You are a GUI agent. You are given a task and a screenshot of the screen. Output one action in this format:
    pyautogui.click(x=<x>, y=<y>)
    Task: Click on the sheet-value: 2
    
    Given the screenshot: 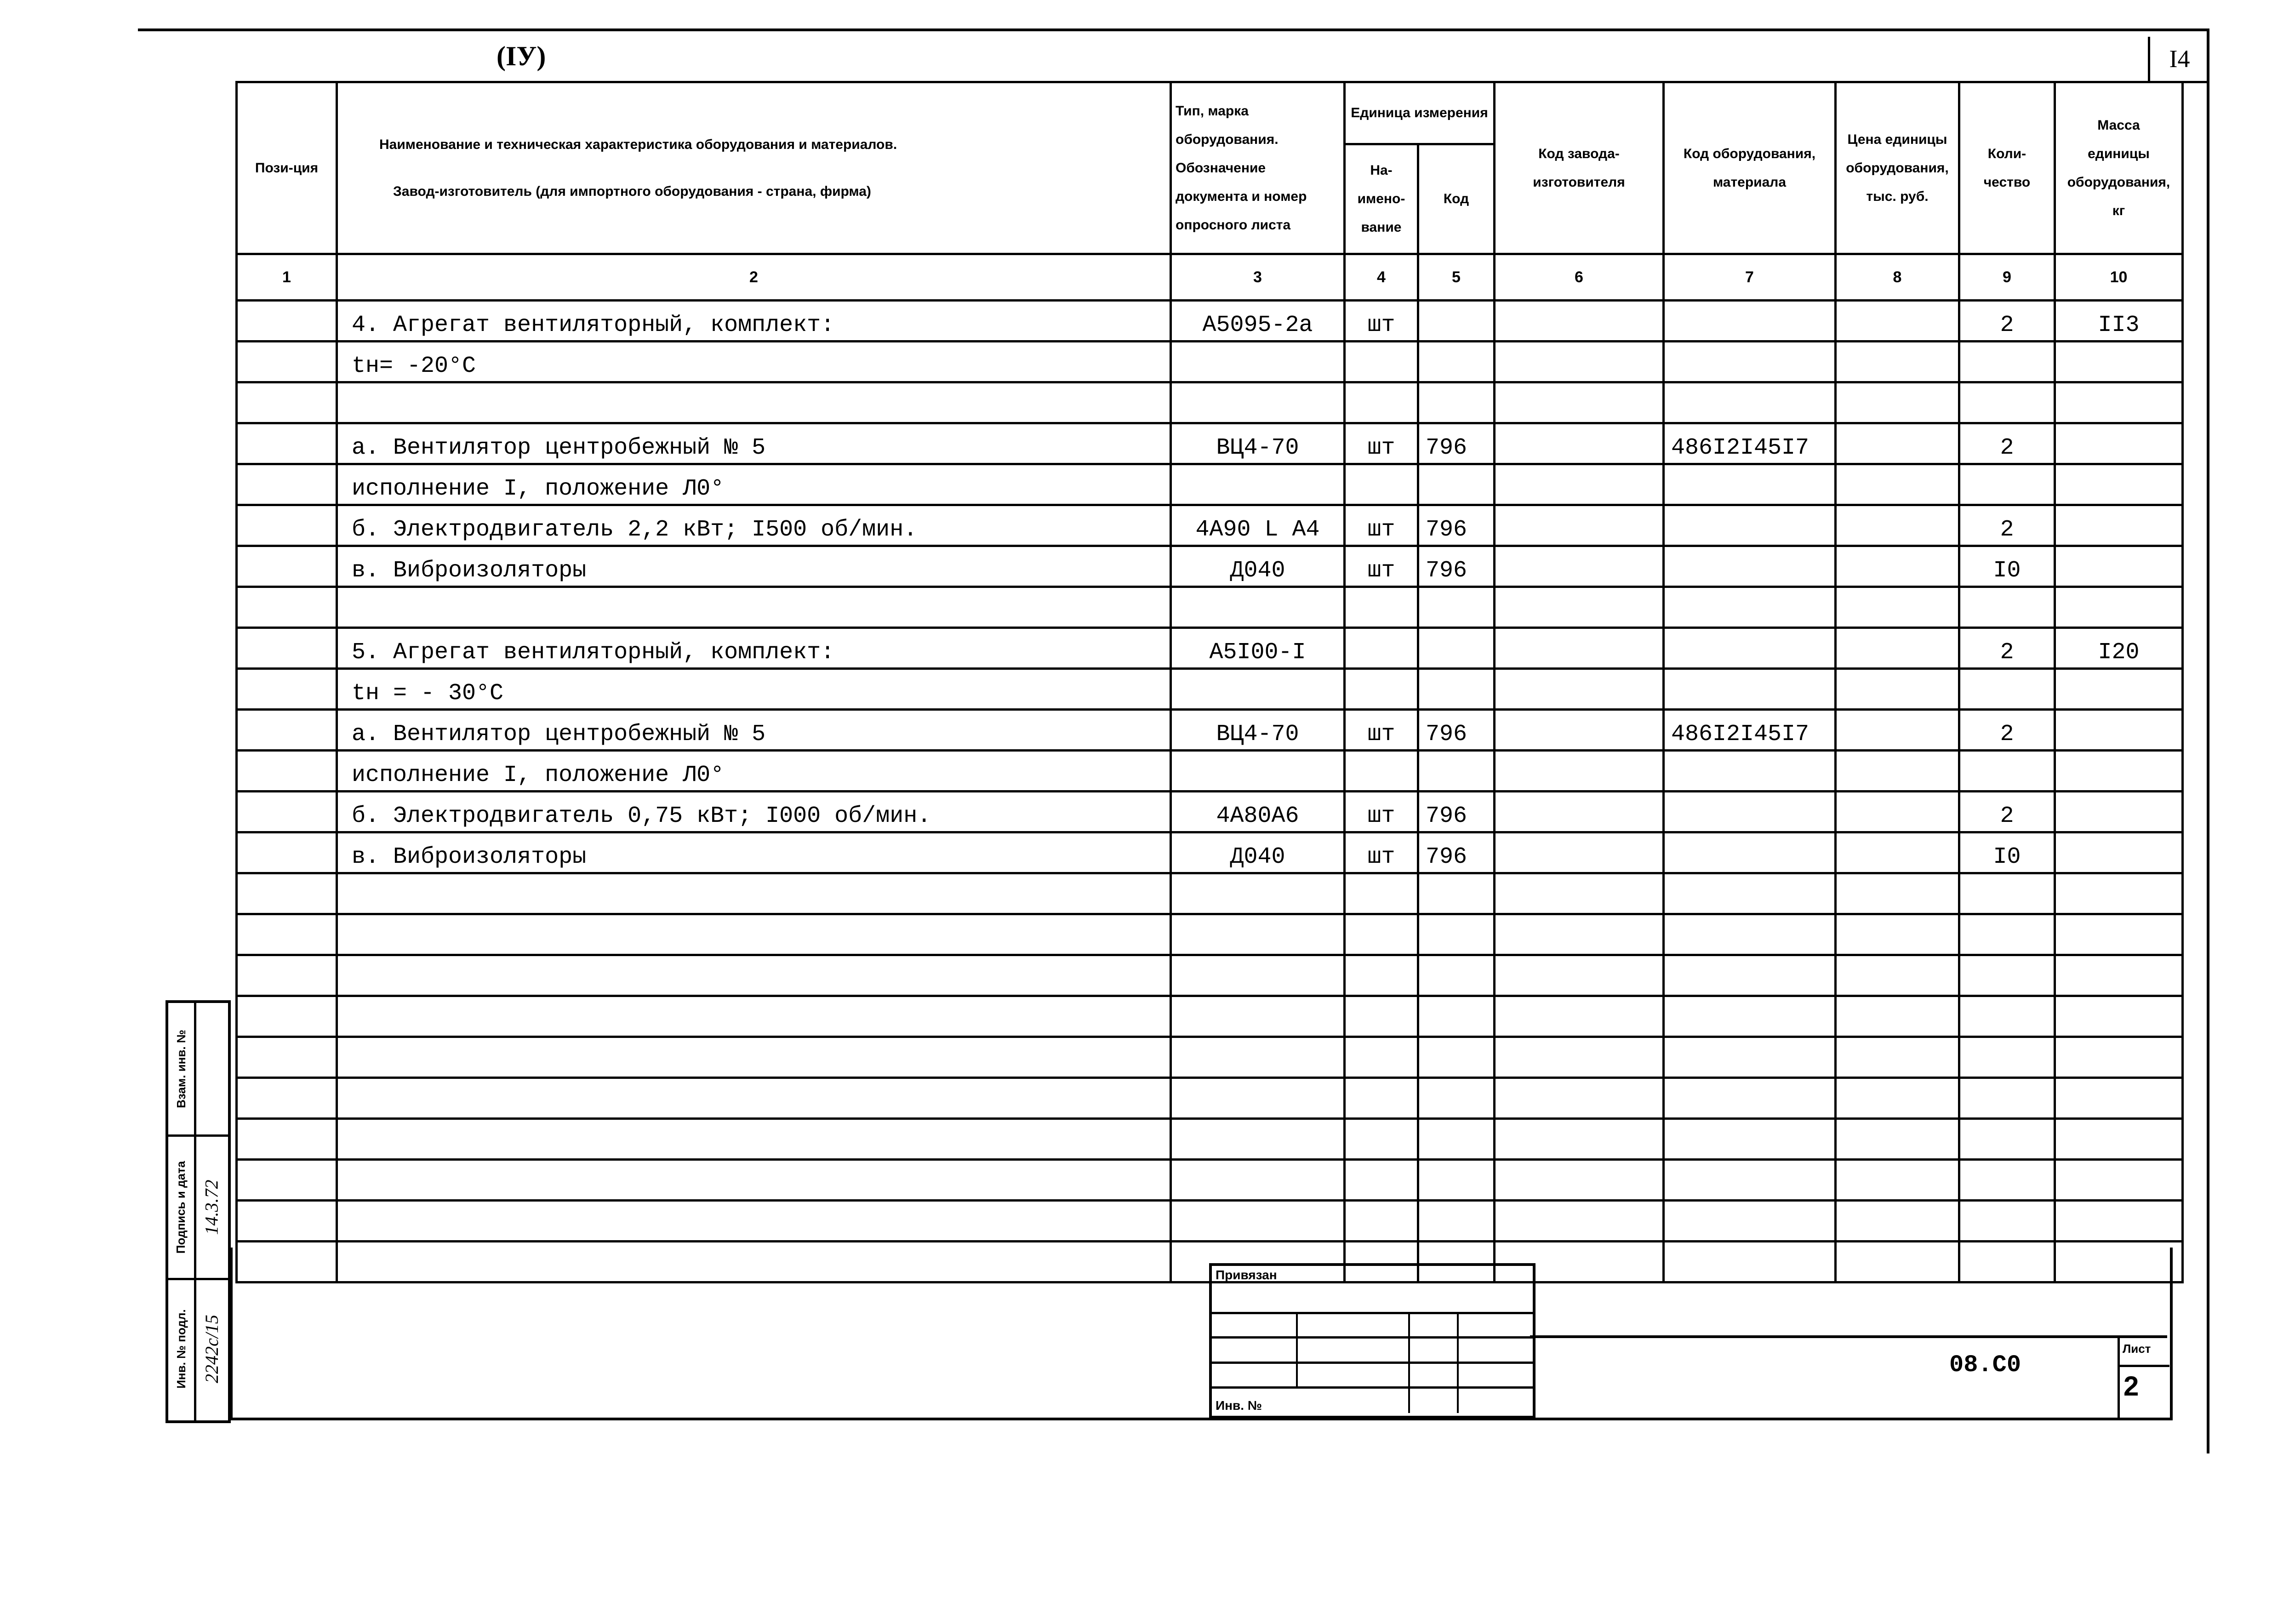 What is the action you would take?
    pyautogui.click(x=2131, y=1387)
    